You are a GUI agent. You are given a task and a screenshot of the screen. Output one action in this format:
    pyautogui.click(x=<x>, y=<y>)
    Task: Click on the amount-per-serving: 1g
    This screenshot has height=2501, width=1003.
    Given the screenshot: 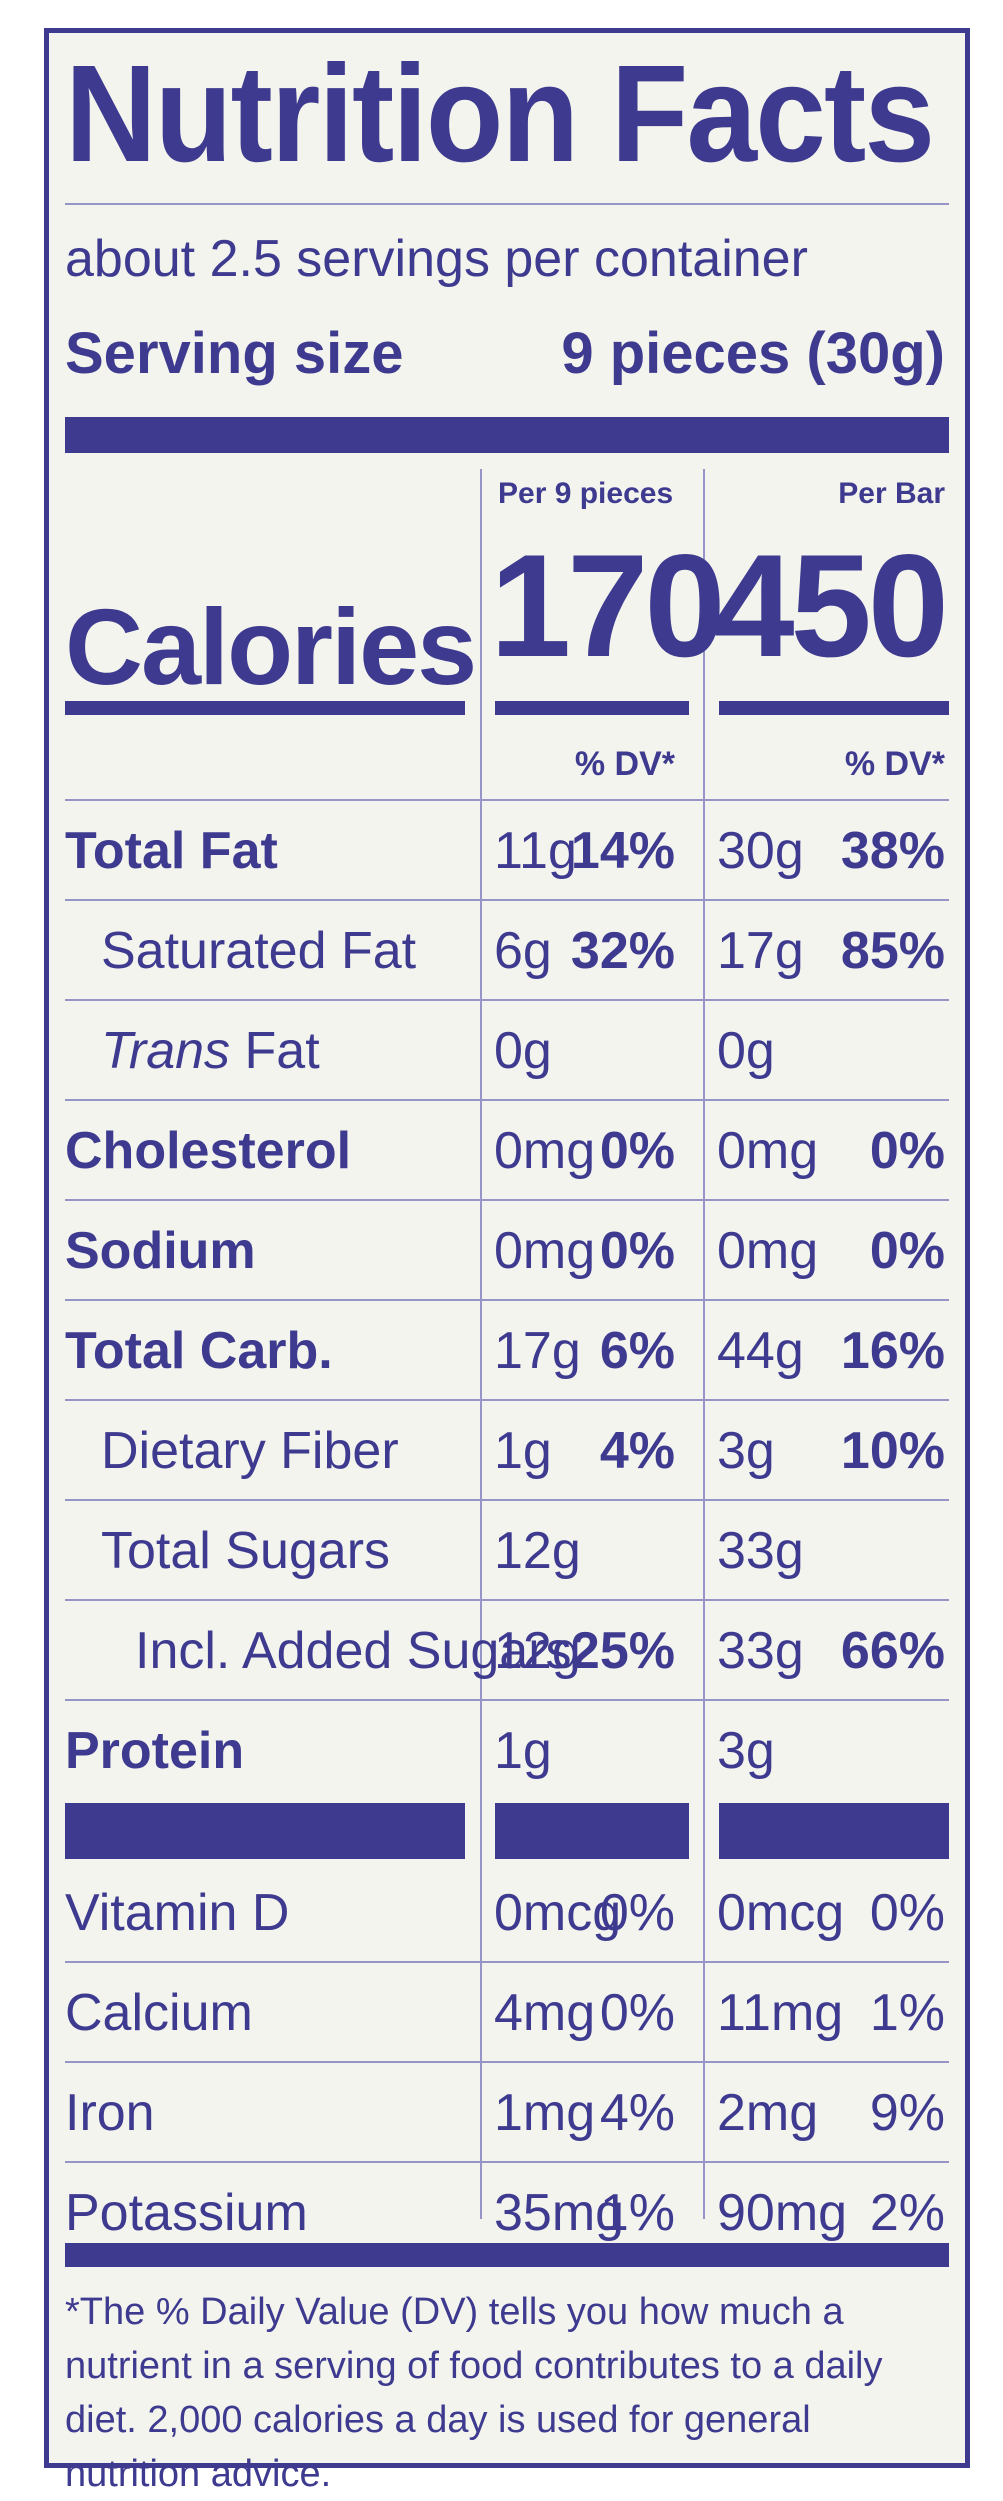 What is the action you would take?
    pyautogui.click(x=523, y=1451)
    